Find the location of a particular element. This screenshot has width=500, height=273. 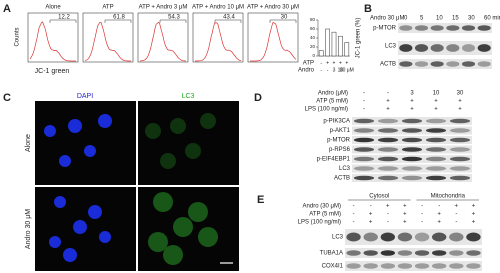

time-label: 0 is located at coordinates (406, 19).